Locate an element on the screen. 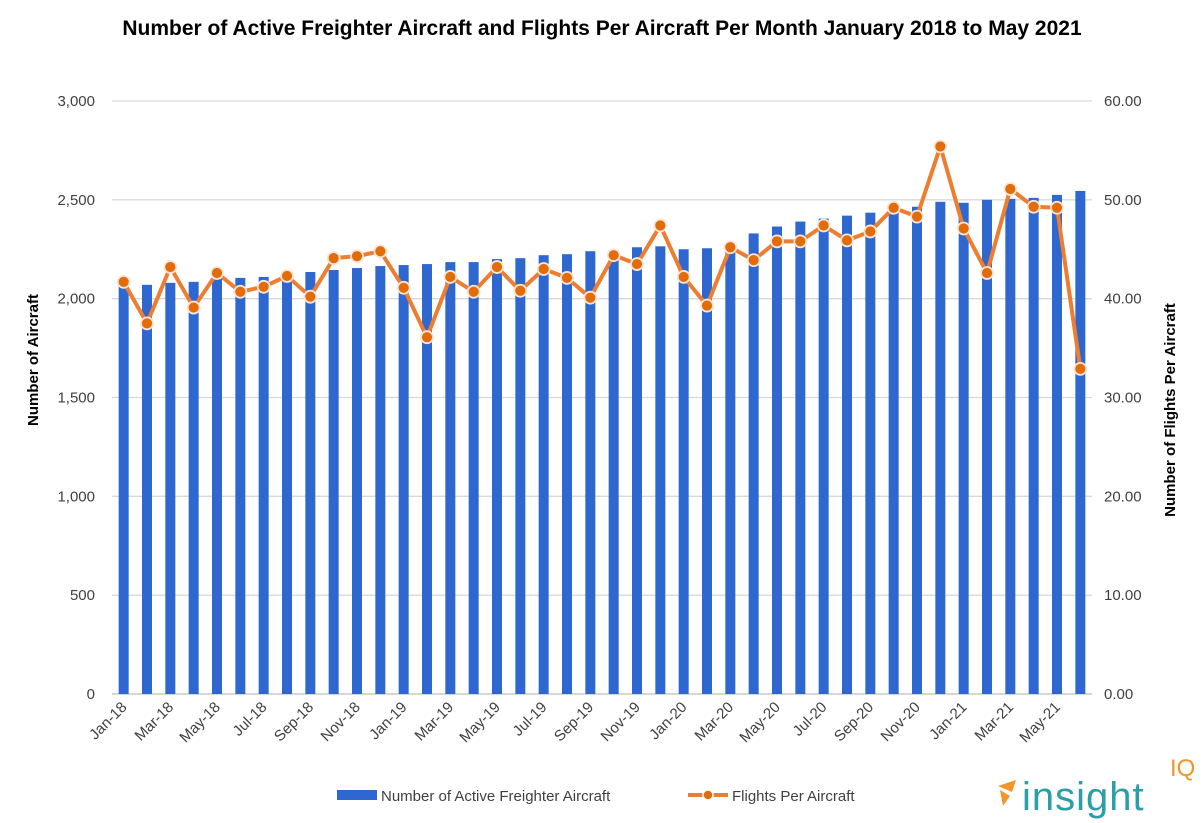 Image resolution: width=1204 pixels, height=823 pixels. y-tick-label: 1,500 is located at coordinates (76, 398).